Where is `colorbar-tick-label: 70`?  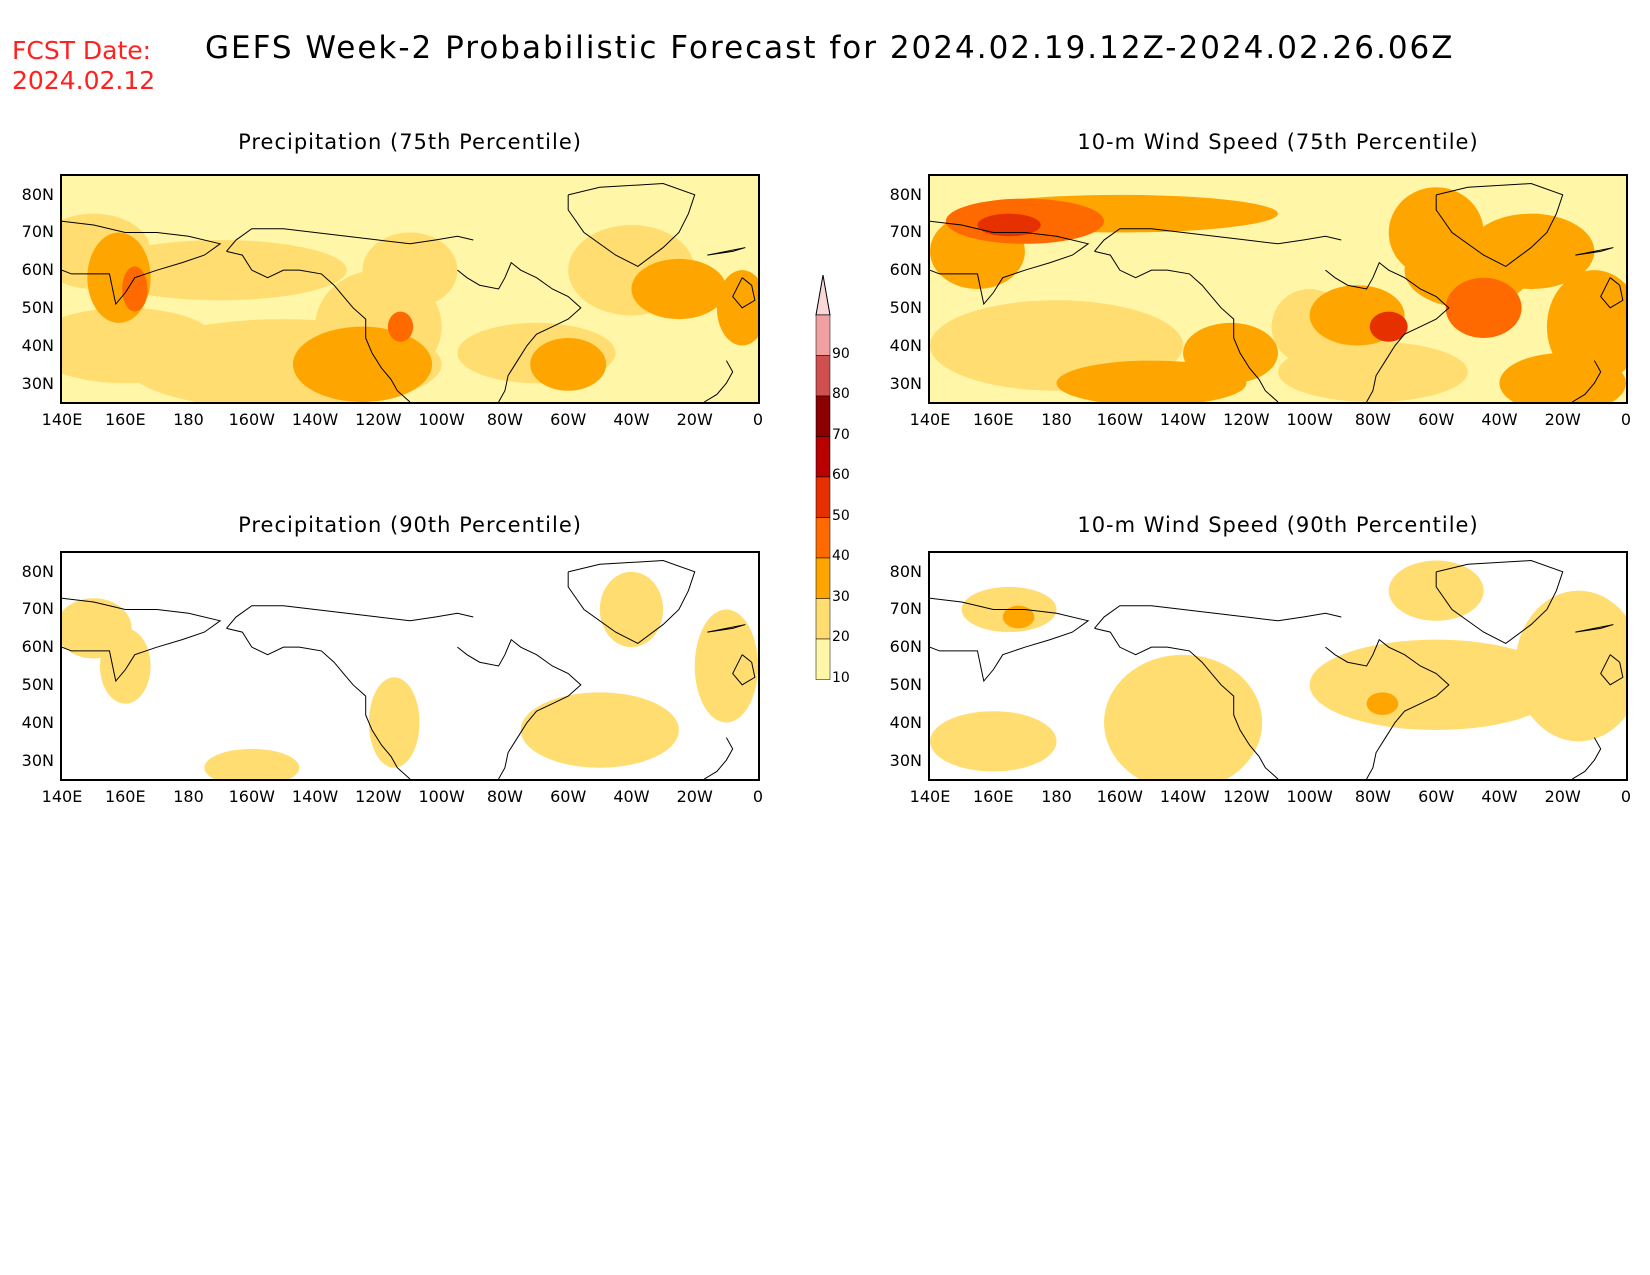
colorbar-tick-label: 70 is located at coordinates (841, 434).